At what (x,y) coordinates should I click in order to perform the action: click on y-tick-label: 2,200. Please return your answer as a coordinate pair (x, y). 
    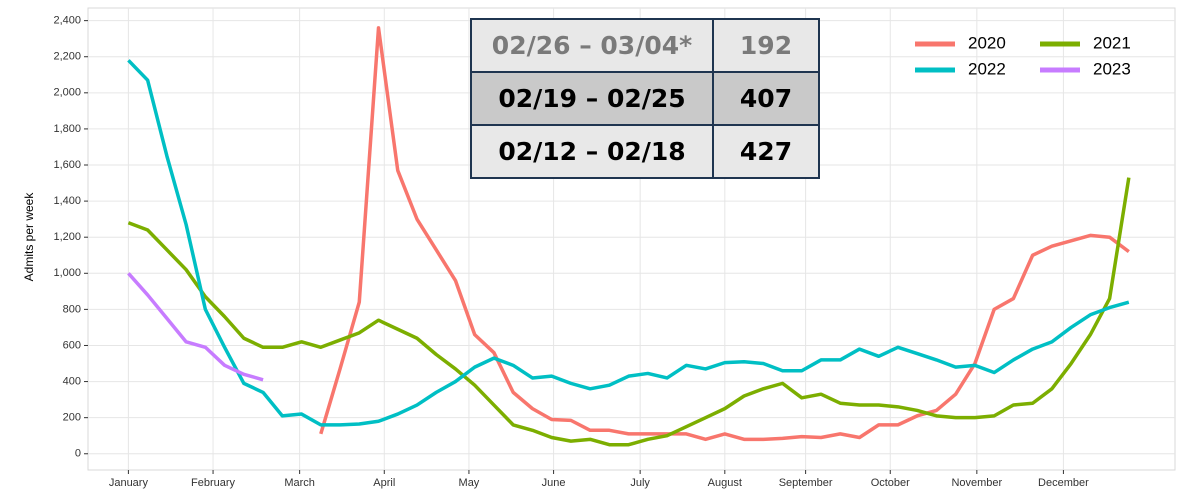
    Looking at the image, I should click on (67, 57).